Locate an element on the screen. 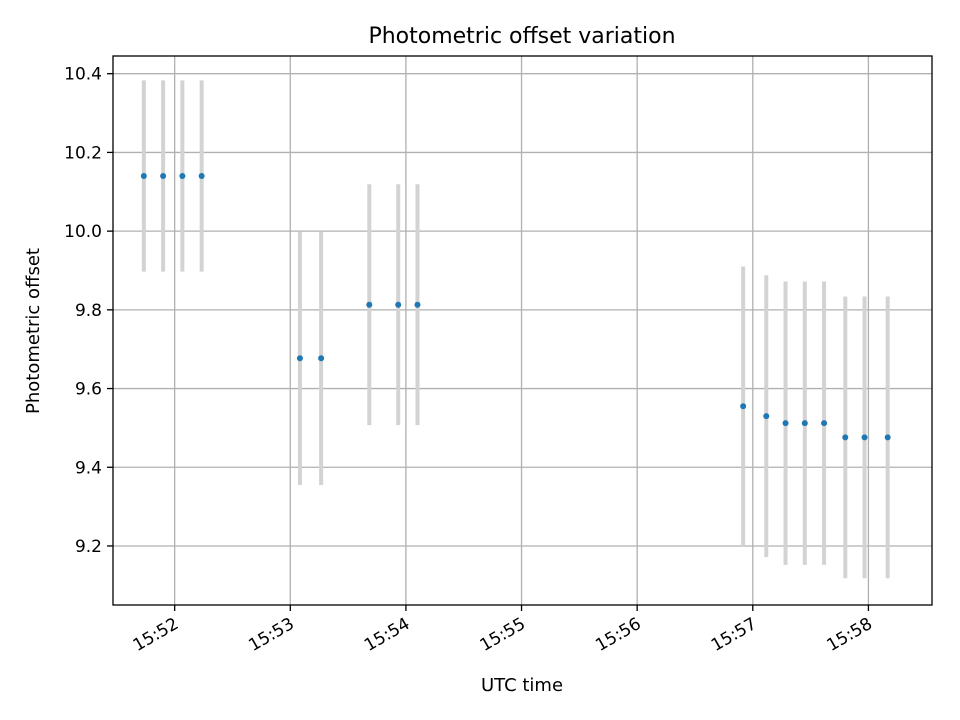 The image size is (960, 720). x-tick-label: 15:57 is located at coordinates (734, 635).